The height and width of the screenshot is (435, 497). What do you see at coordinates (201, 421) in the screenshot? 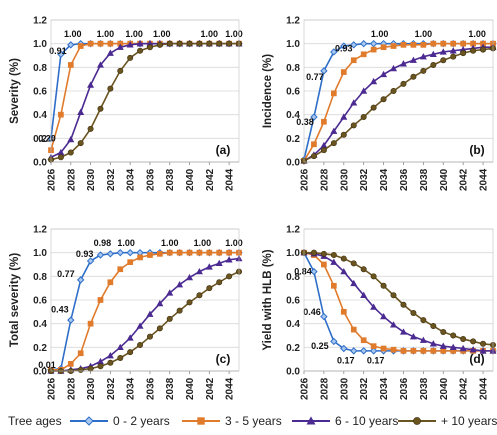
I see `legend-marker` at bounding box center [201, 421].